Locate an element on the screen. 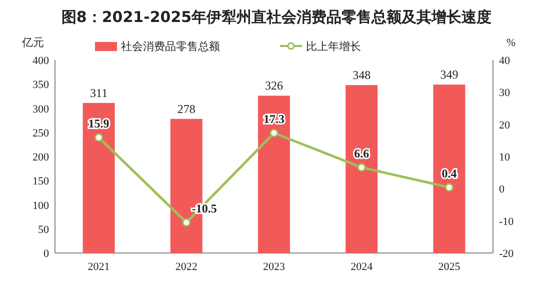  y2-tick-label: -10 is located at coordinates (506, 222).